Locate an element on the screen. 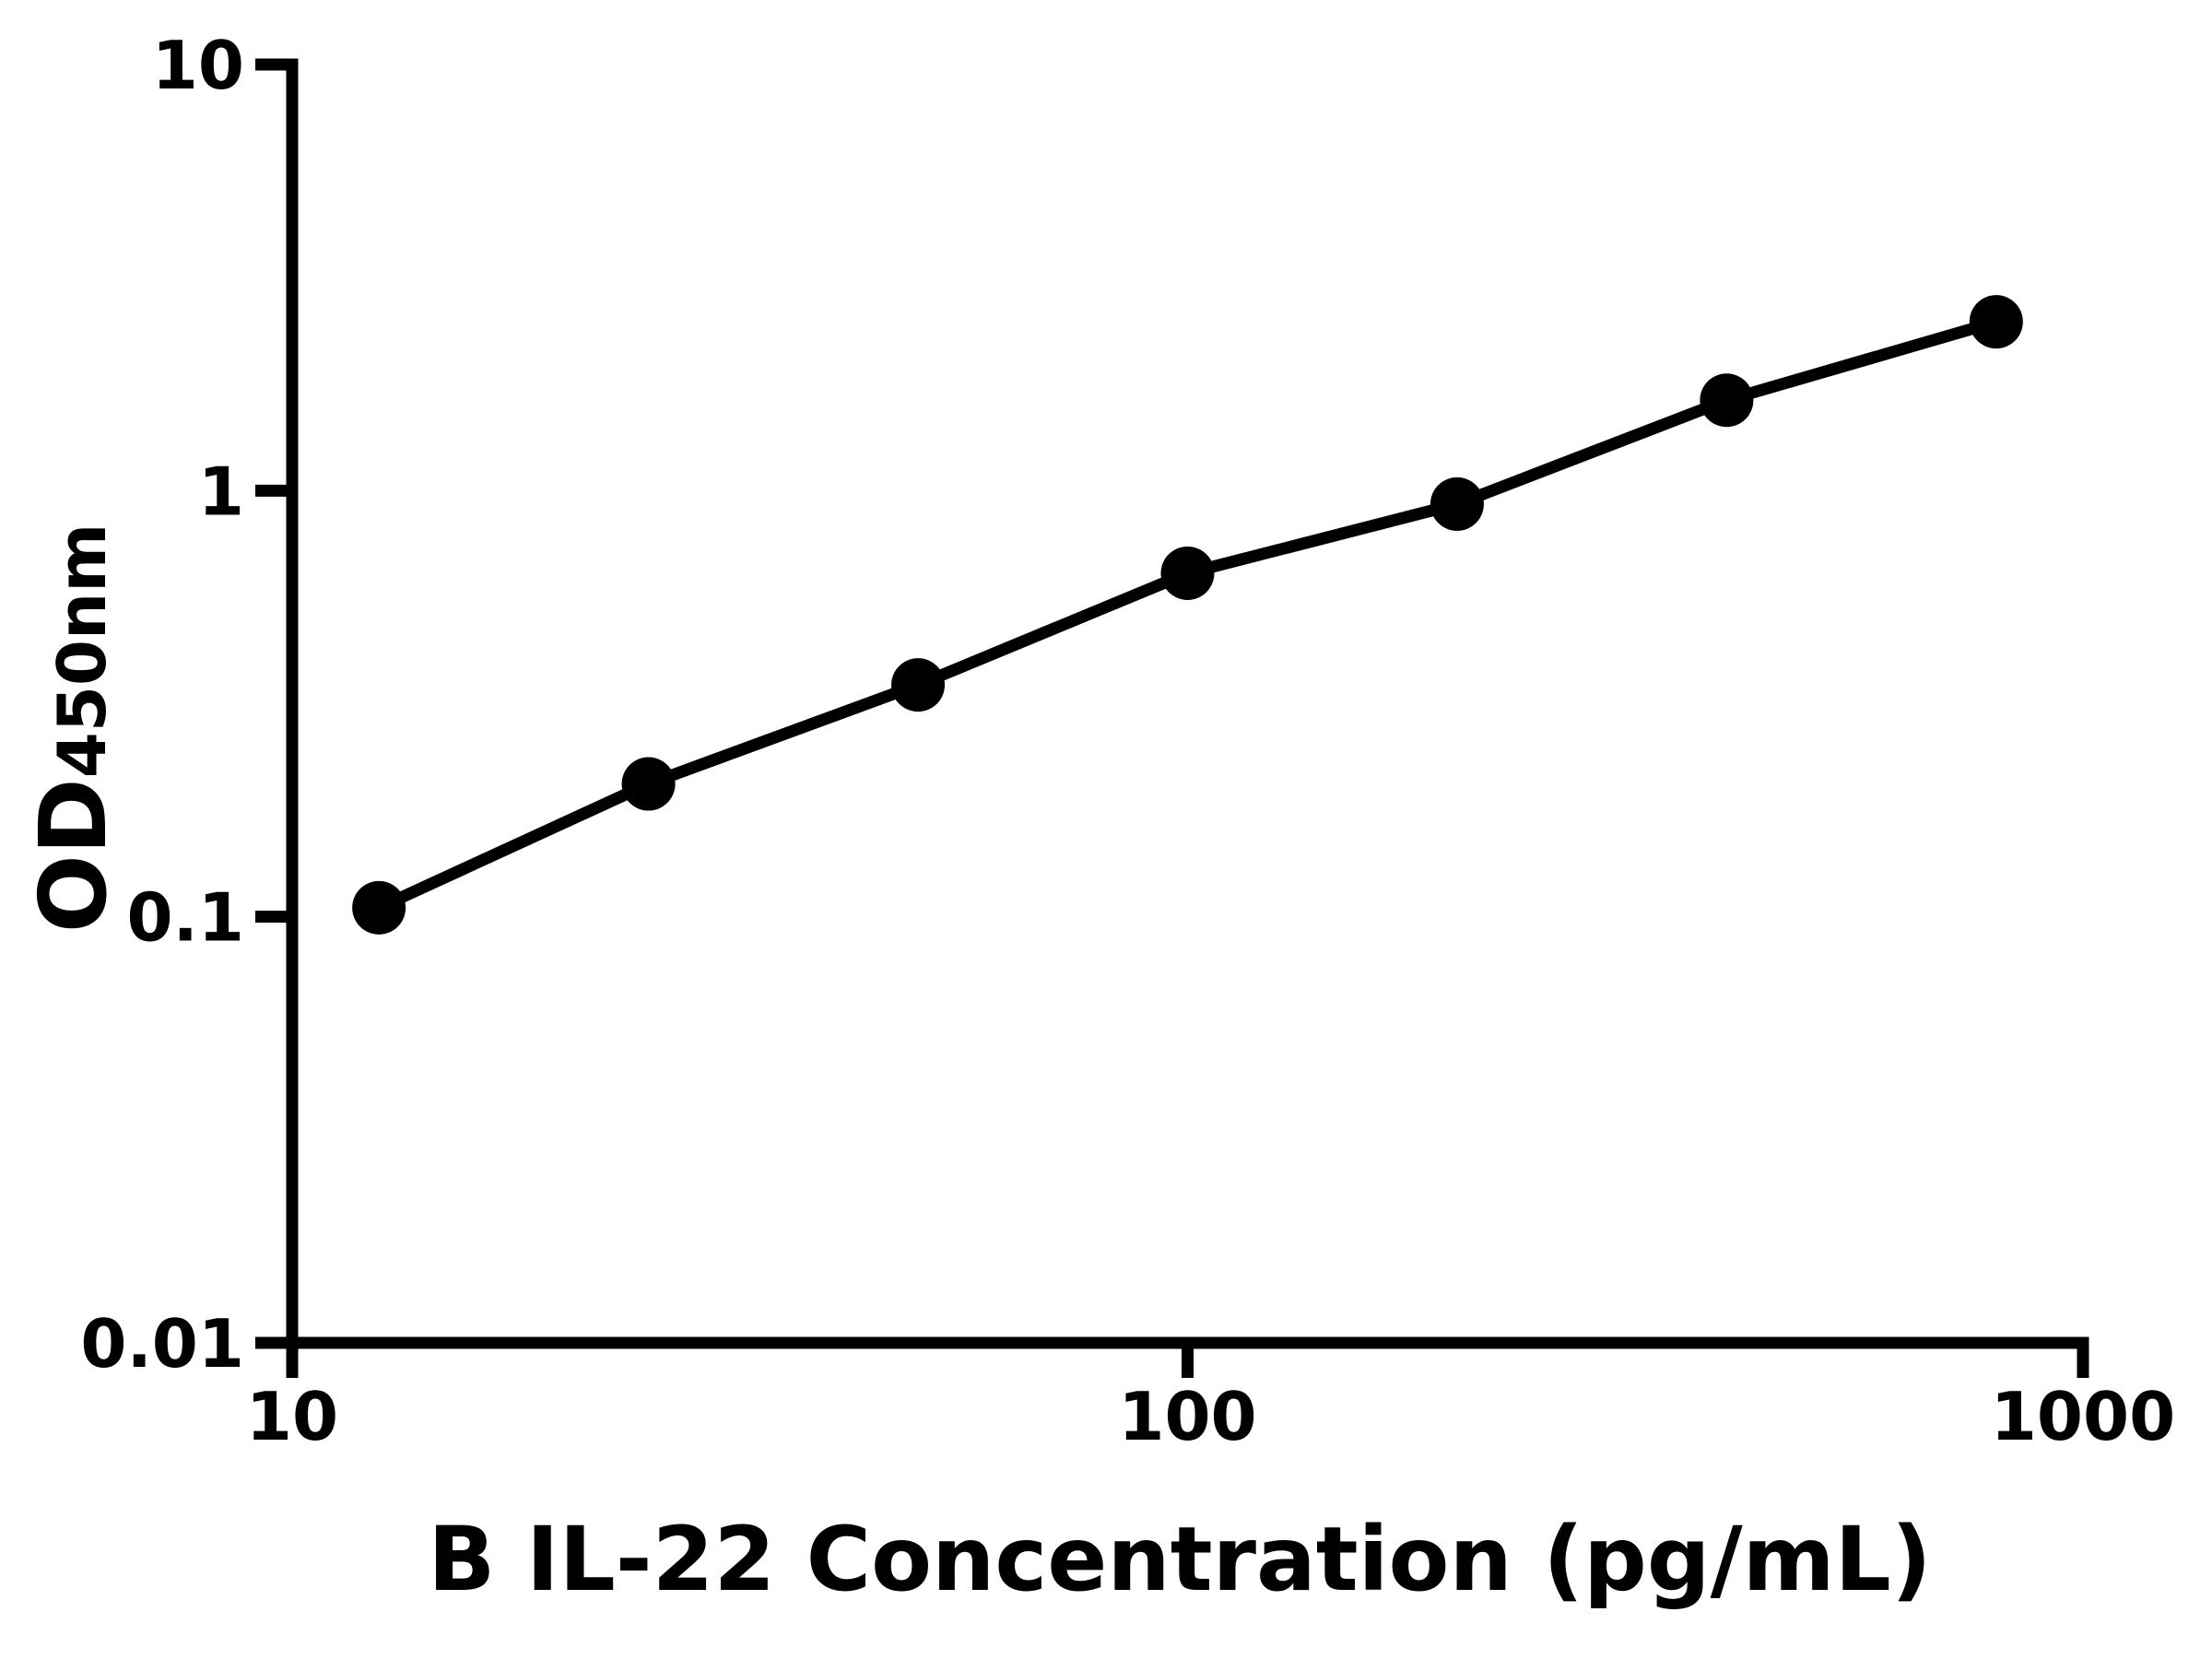 The image size is (2212, 1659). x-tick-label: 100 is located at coordinates (1187, 1416).